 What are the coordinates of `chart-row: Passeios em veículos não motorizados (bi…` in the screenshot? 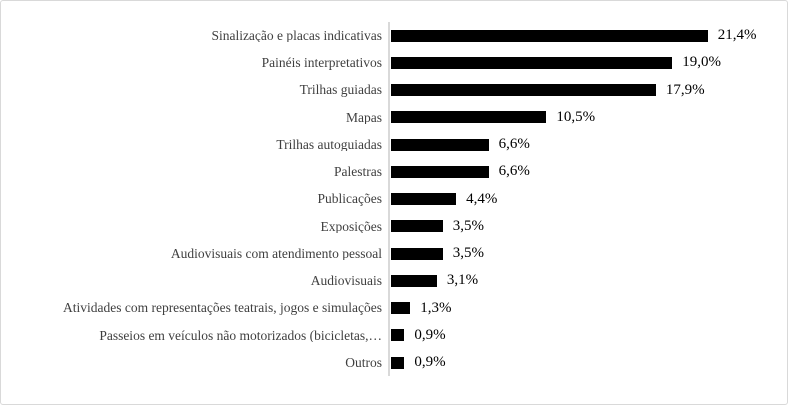 It's located at (383, 335).